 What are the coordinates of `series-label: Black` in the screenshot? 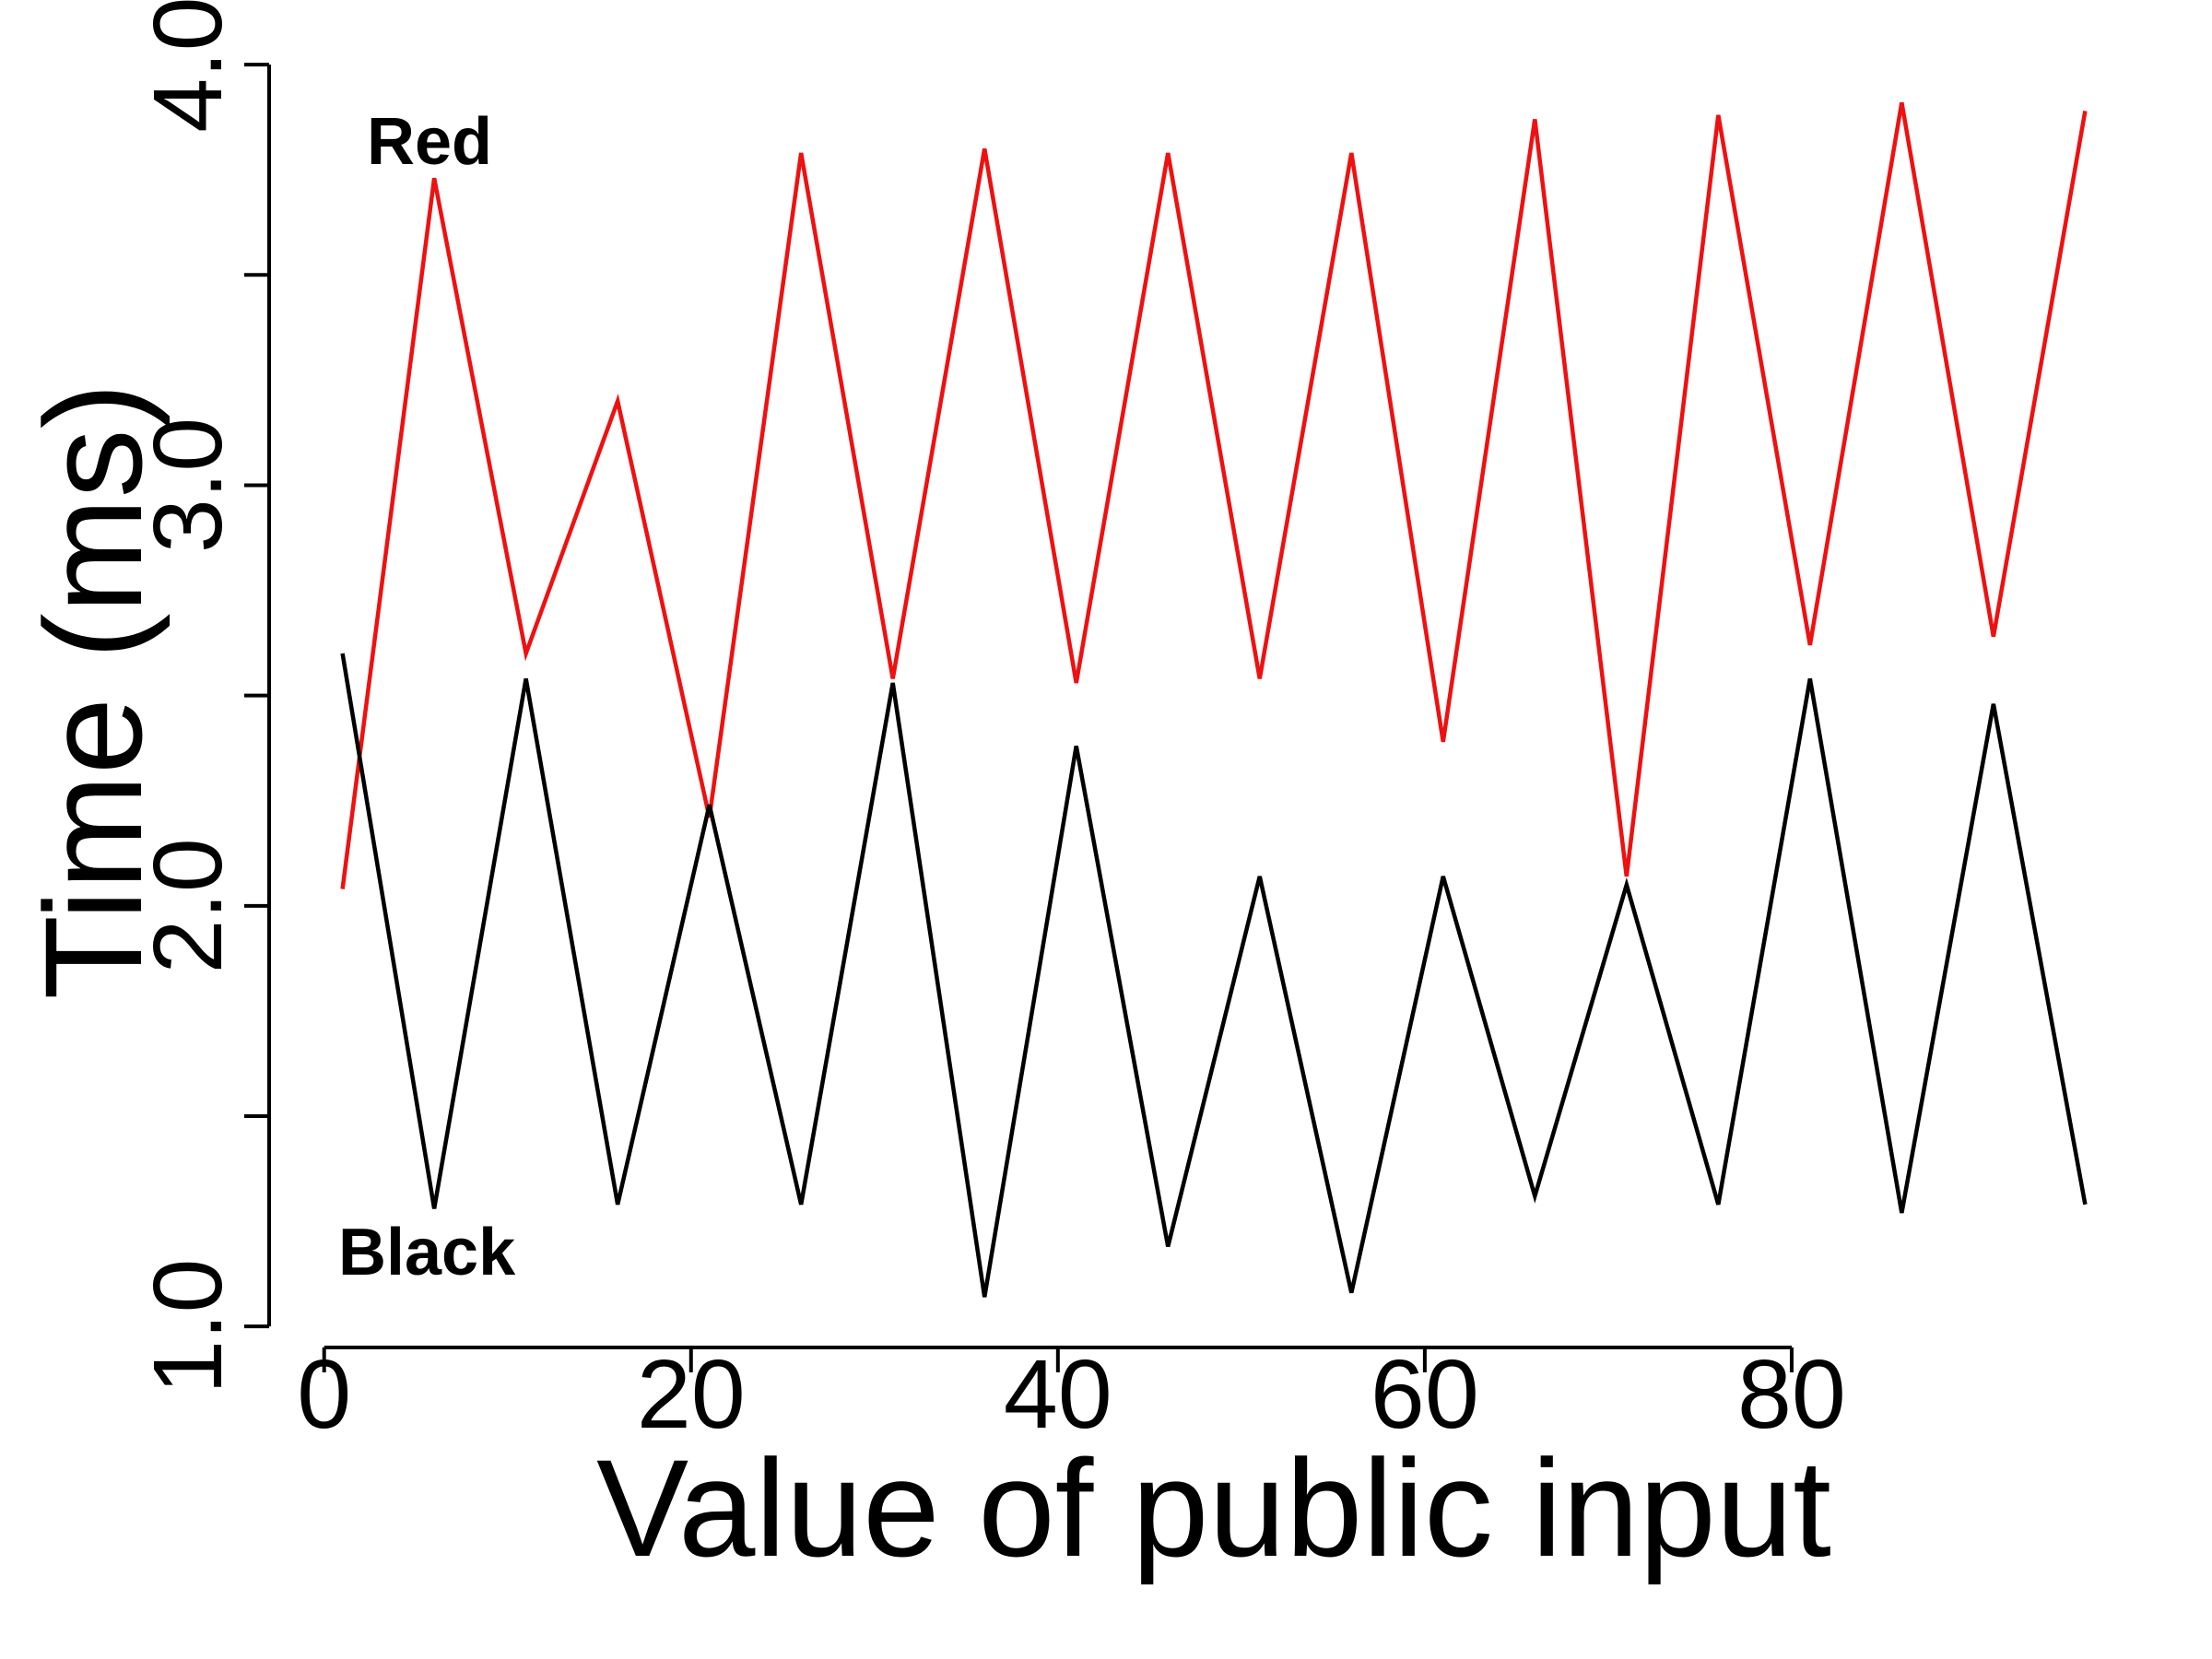 It's located at (427, 1252).